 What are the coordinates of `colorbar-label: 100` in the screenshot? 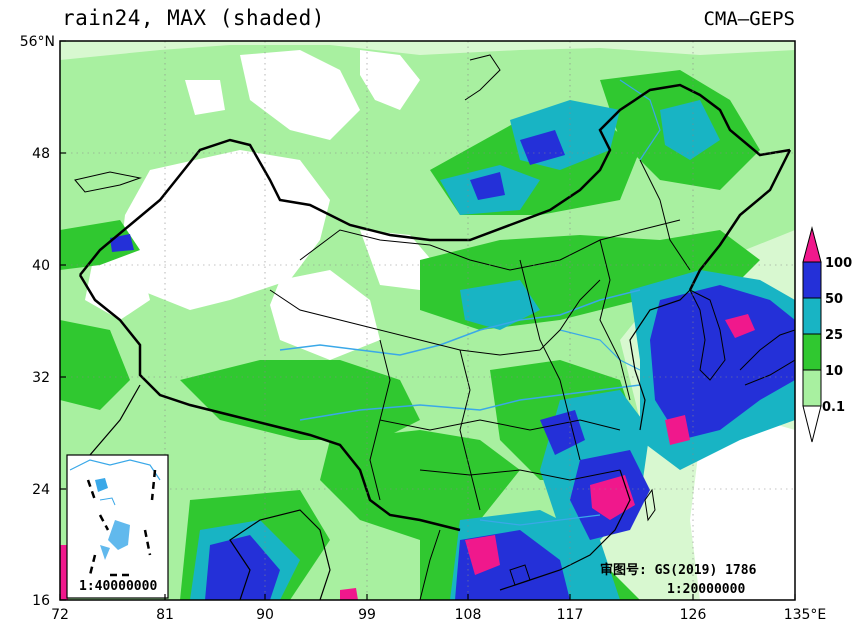 It's located at (838, 263).